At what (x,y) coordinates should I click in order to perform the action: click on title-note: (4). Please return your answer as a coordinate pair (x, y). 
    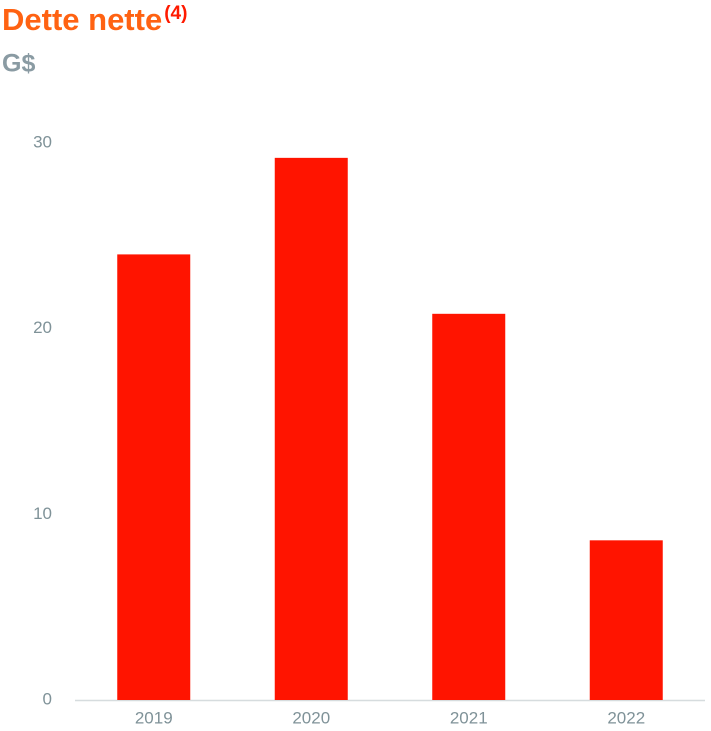
    Looking at the image, I should click on (175, 13).